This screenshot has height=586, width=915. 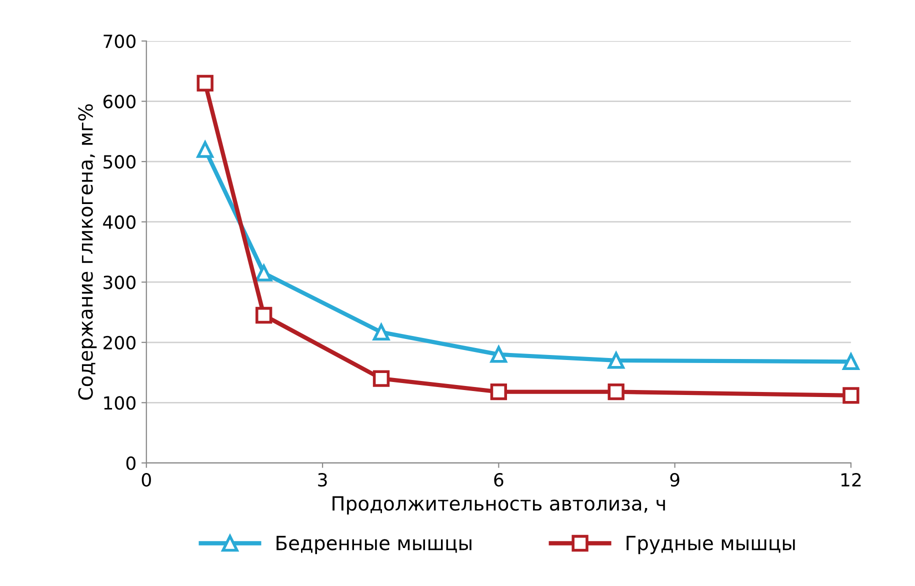 I want to click on x-tick-label: 3, so click(x=322, y=479).